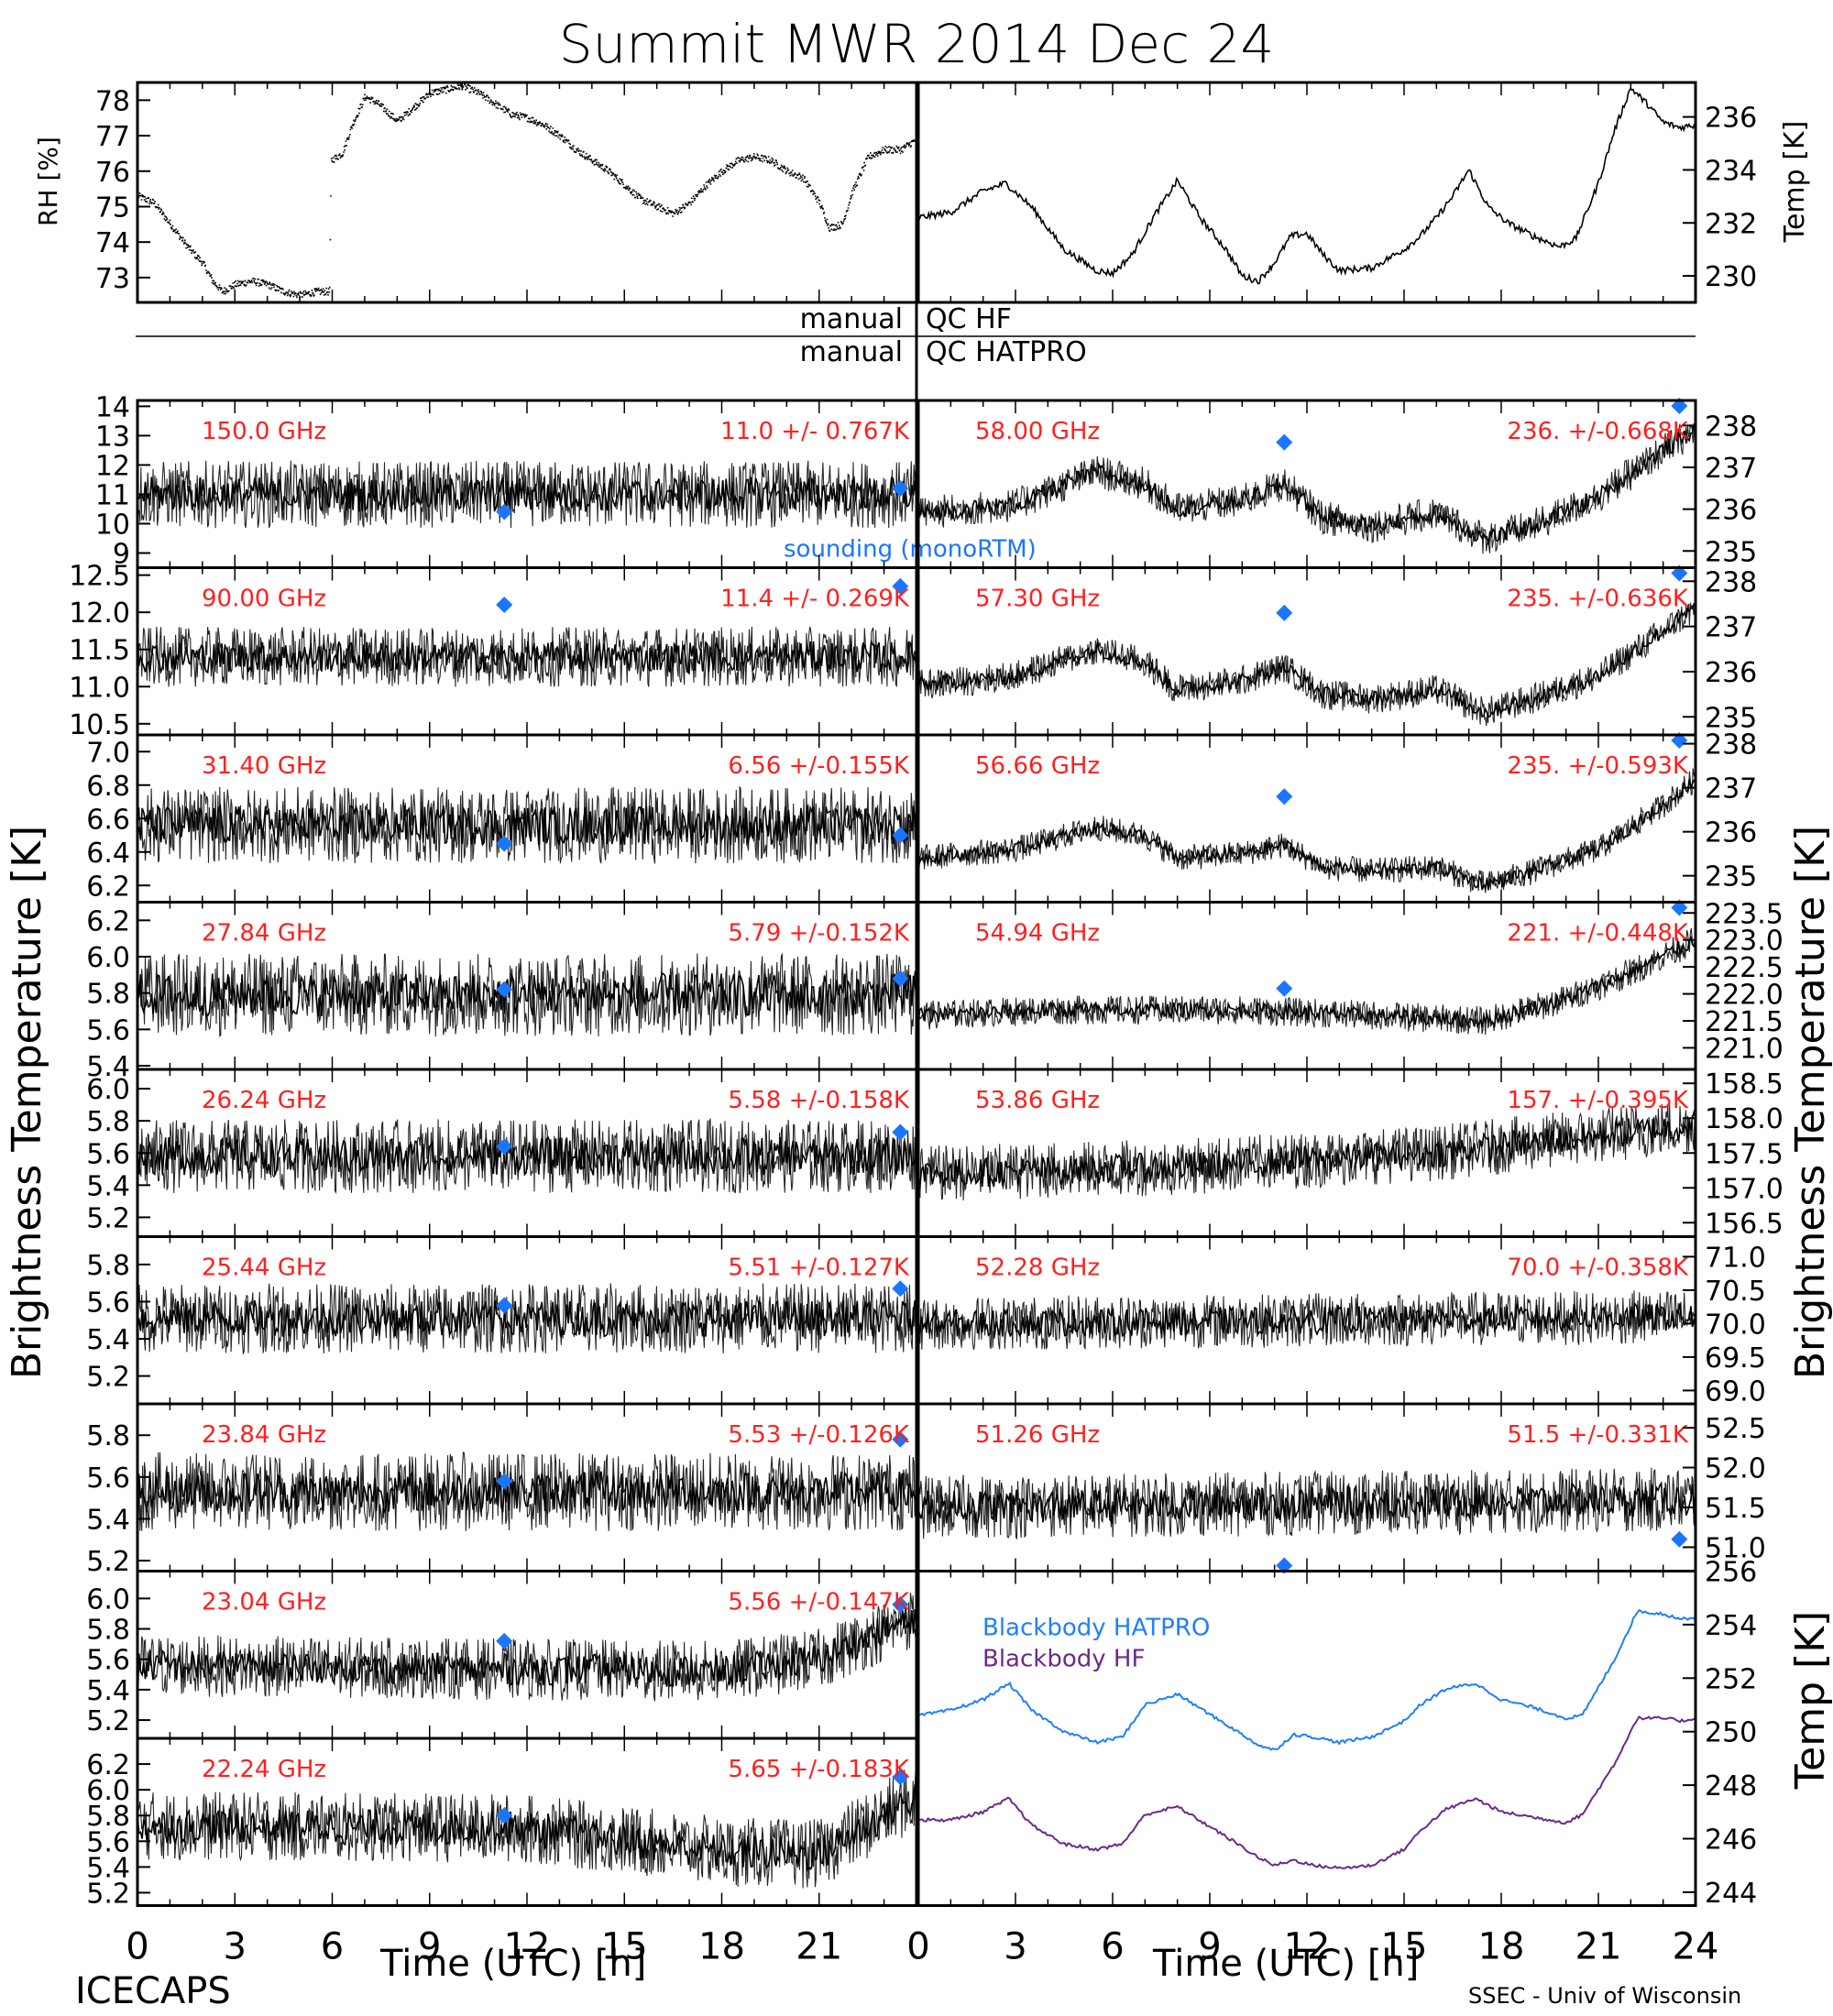 Image resolution: width=1833 pixels, height=2016 pixels. Describe the element at coordinates (1037, 431) in the screenshot. I see `tb-58-frequency-label: 58.00 GHz` at that location.